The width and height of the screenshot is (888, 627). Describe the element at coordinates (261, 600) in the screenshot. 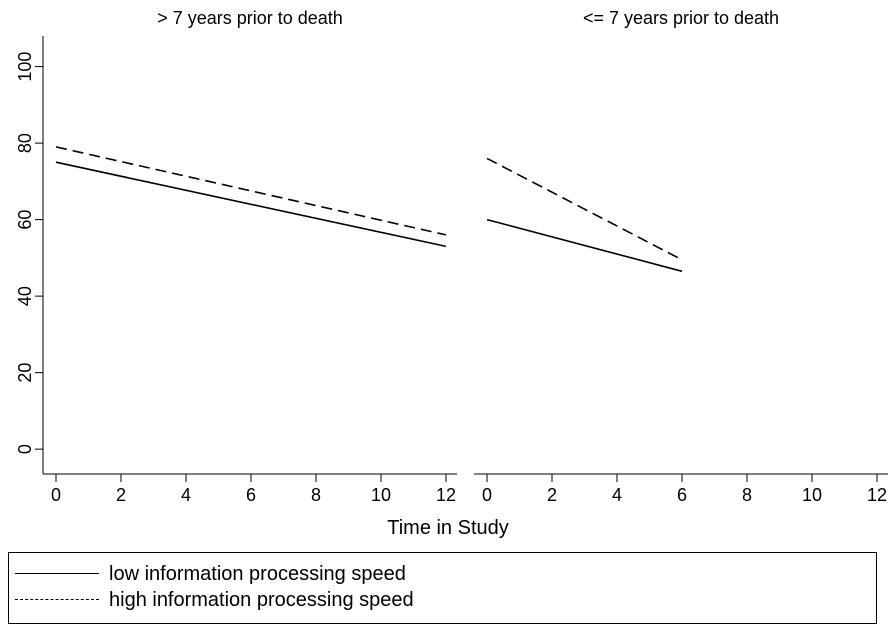

I see `legend-label-high: high information processing speed` at that location.